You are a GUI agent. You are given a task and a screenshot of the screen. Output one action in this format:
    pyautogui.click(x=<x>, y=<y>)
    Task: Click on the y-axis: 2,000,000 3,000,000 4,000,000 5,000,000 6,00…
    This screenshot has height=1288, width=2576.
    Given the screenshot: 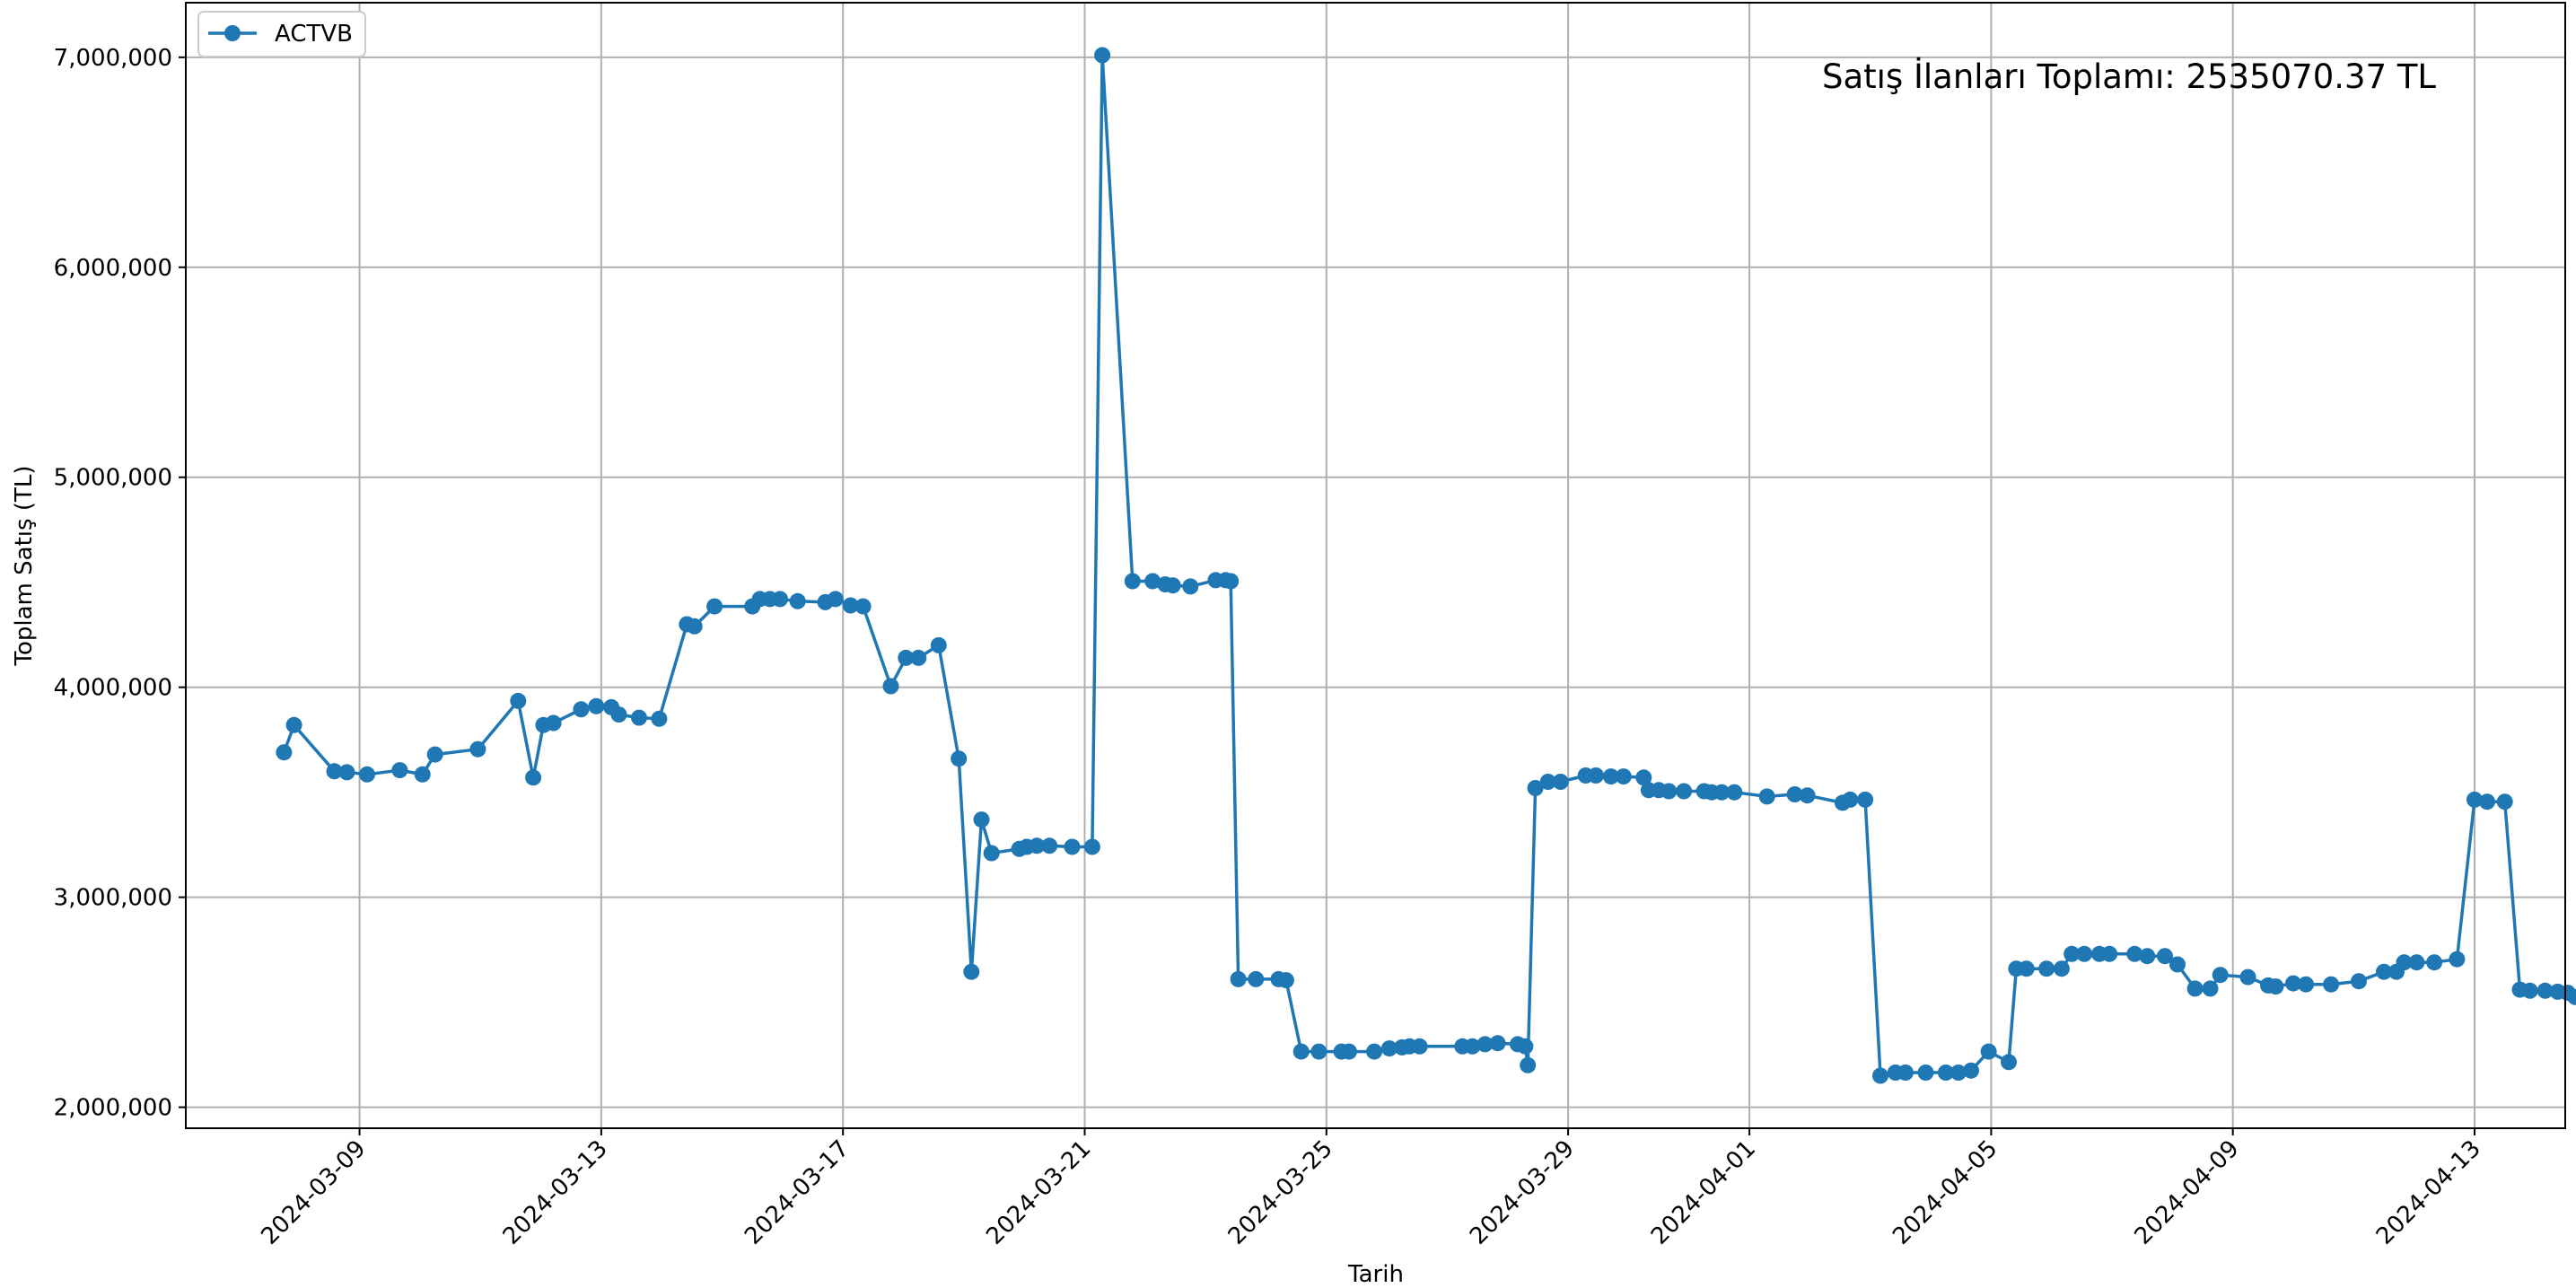 What is the action you would take?
    pyautogui.click(x=120, y=583)
    